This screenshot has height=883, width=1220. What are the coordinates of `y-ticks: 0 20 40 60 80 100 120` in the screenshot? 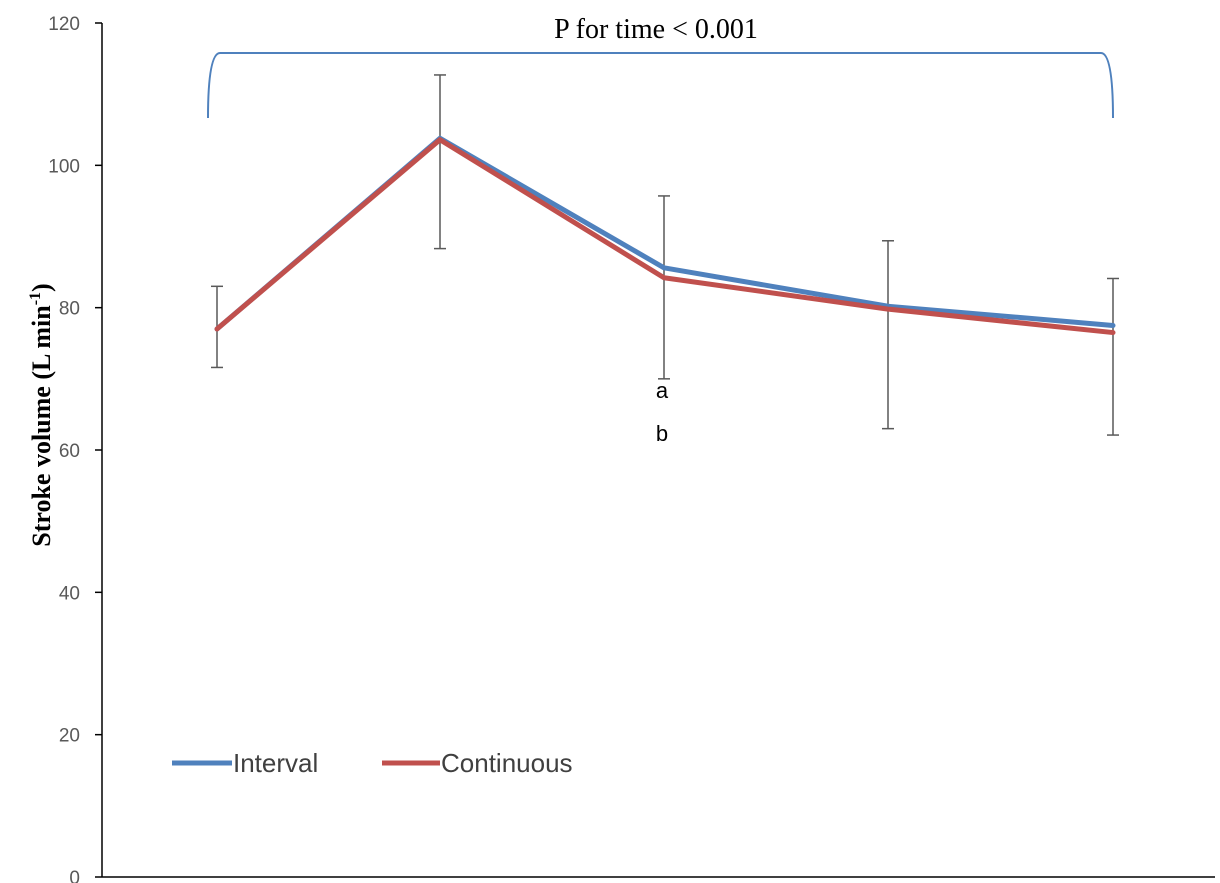 It's located at (75, 448).